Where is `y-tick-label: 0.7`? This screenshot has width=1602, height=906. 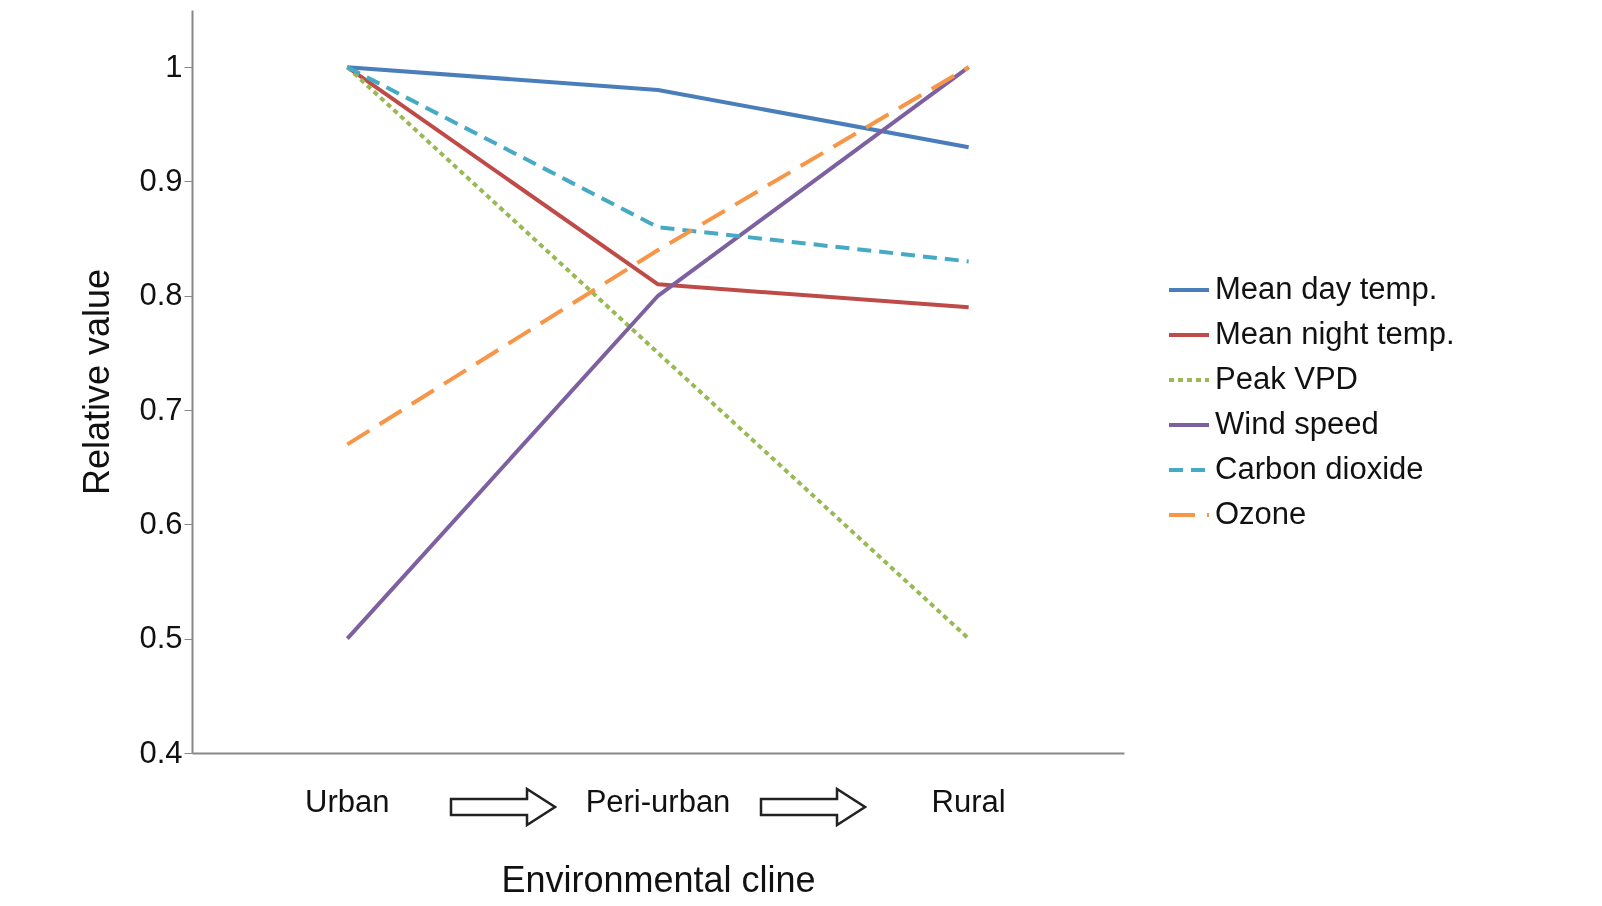 y-tick-label: 0.7 is located at coordinates (161, 409).